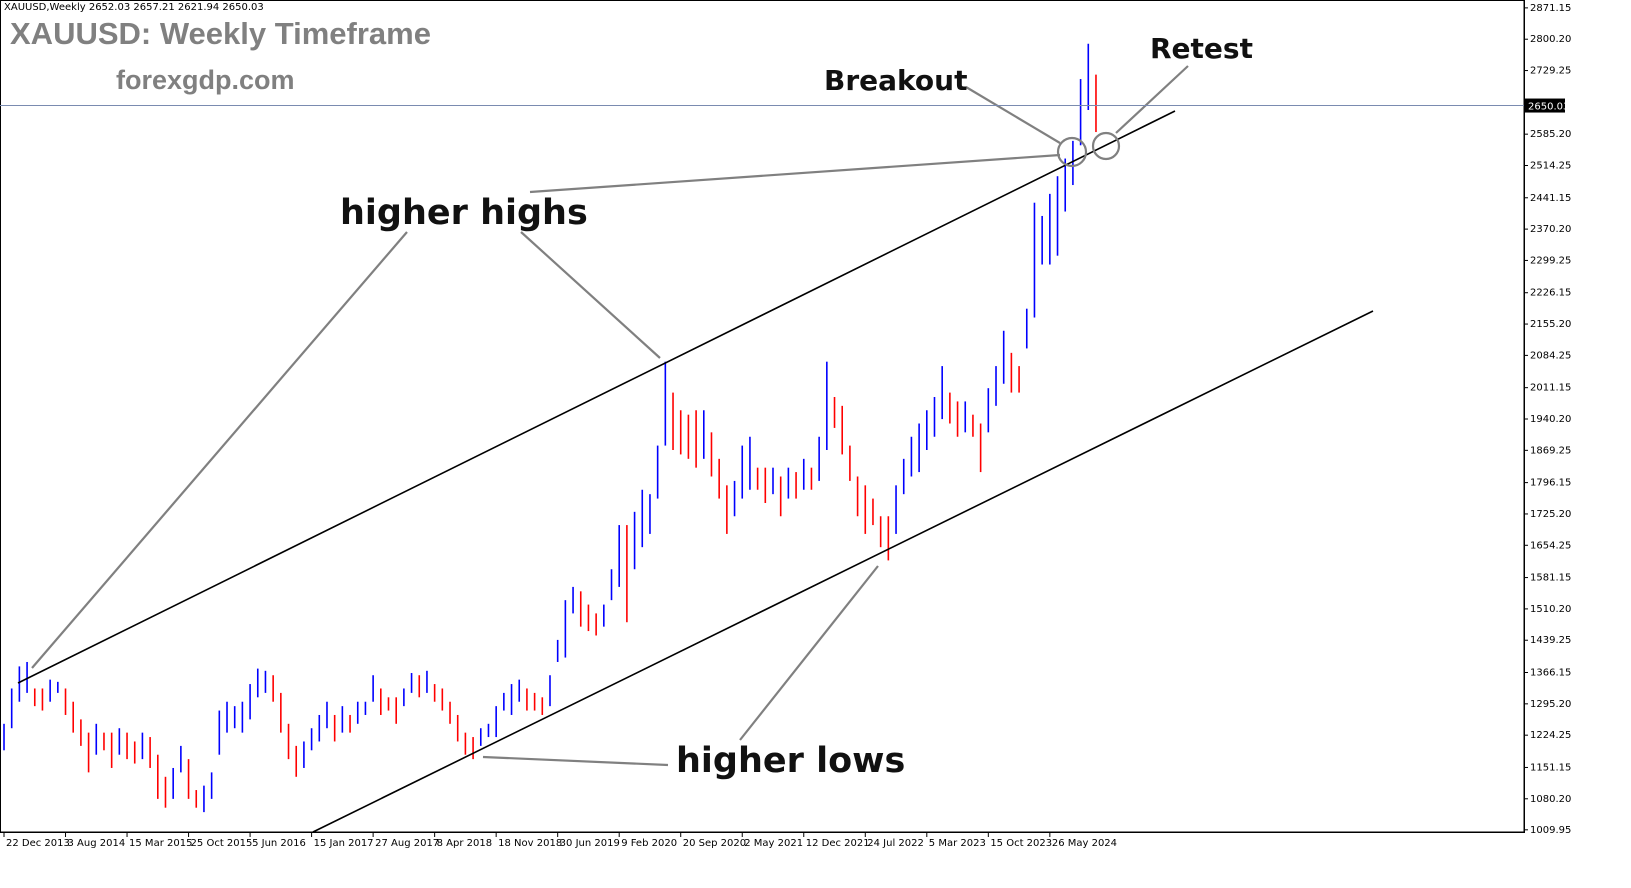 The image size is (1631, 888). Describe the element at coordinates (1201, 48) in the screenshot. I see `annotation: Retest` at that location.